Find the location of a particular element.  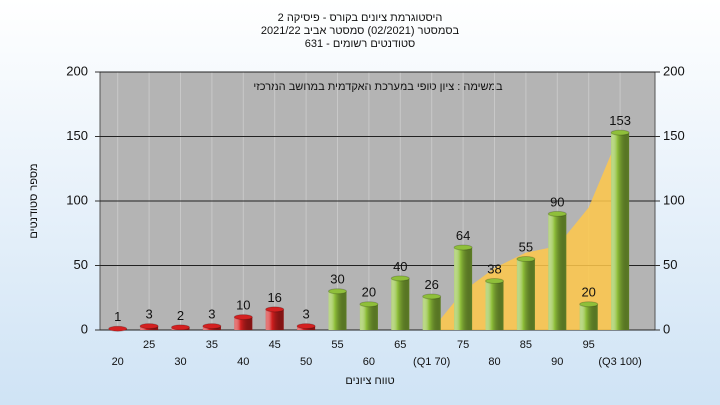

value-label: 30 is located at coordinates (337, 279).